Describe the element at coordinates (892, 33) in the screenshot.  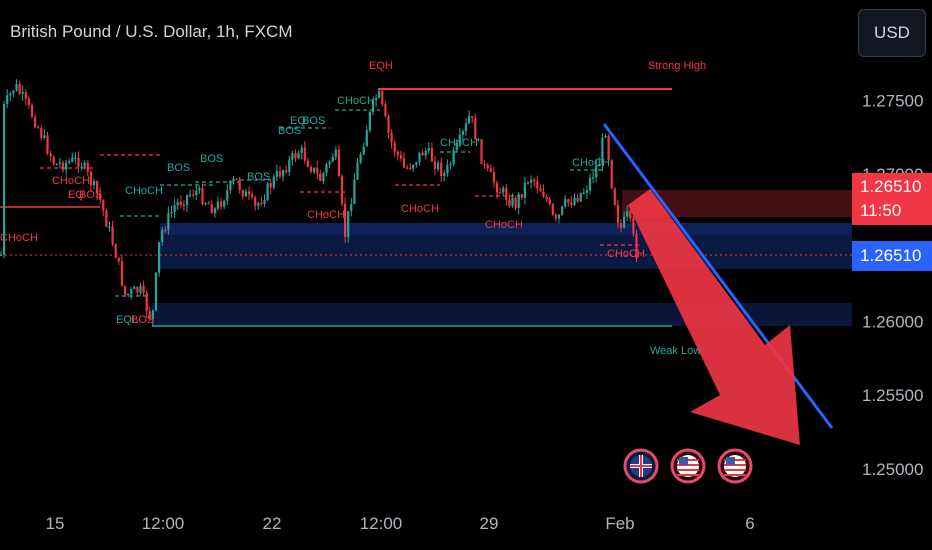
I see `currency-button: USD` at that location.